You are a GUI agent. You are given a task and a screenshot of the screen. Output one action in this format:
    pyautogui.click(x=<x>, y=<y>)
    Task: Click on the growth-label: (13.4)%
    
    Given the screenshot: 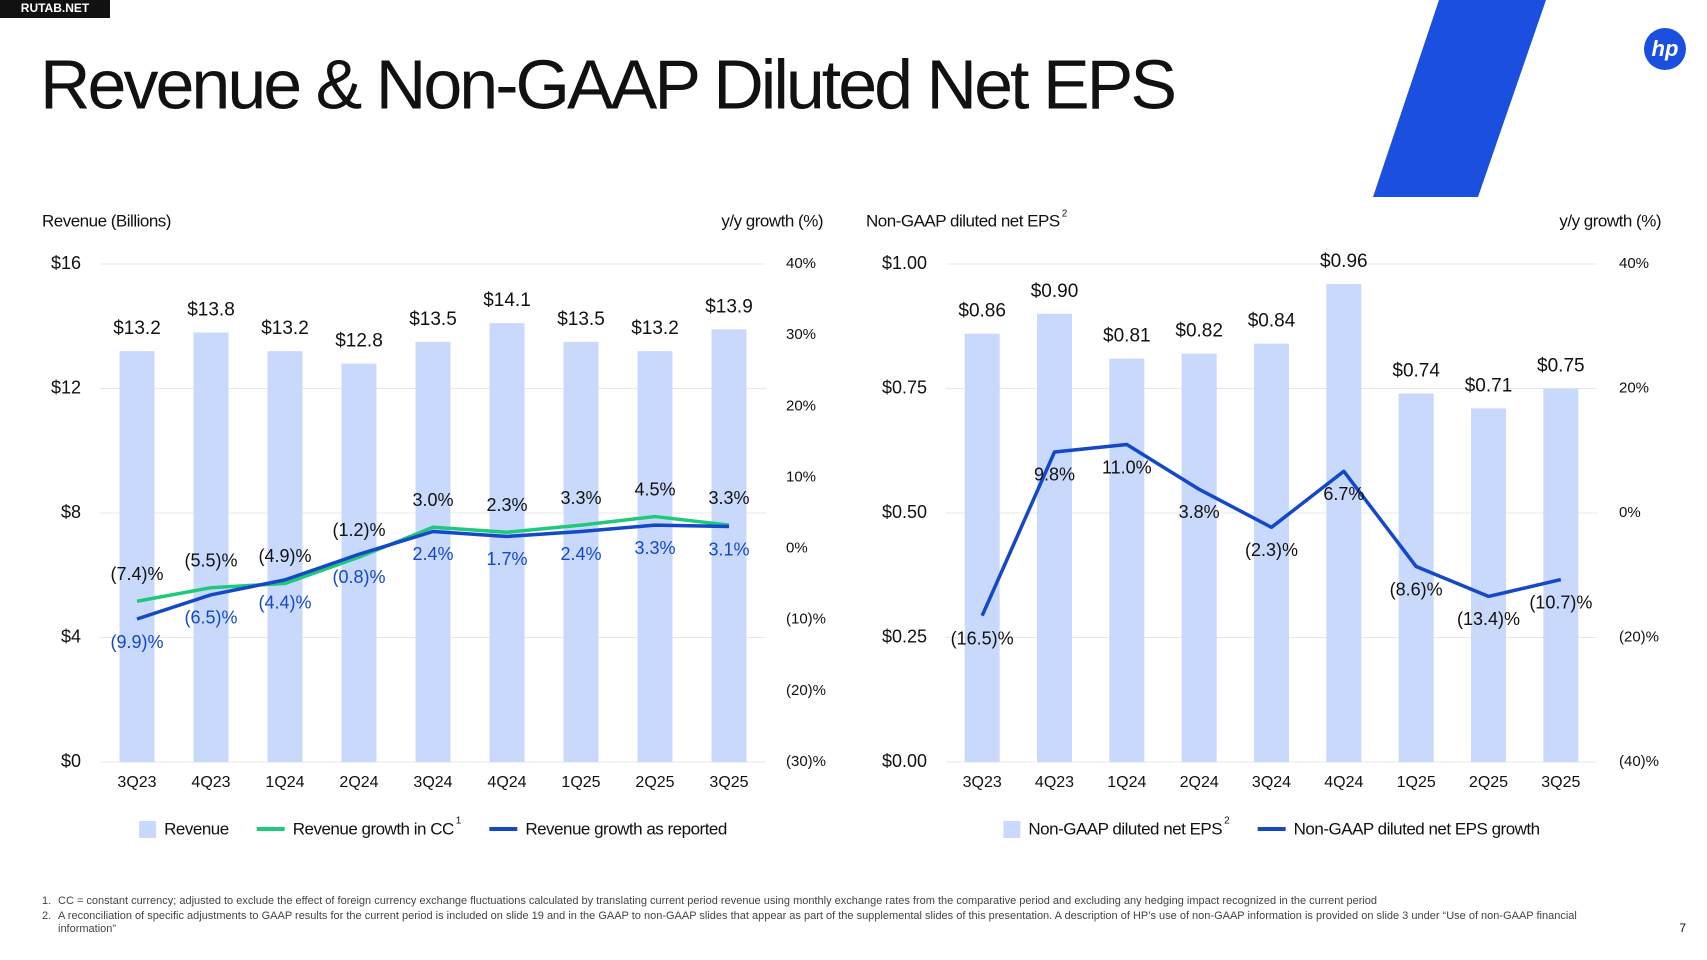 What is the action you would take?
    pyautogui.click(x=1488, y=619)
    